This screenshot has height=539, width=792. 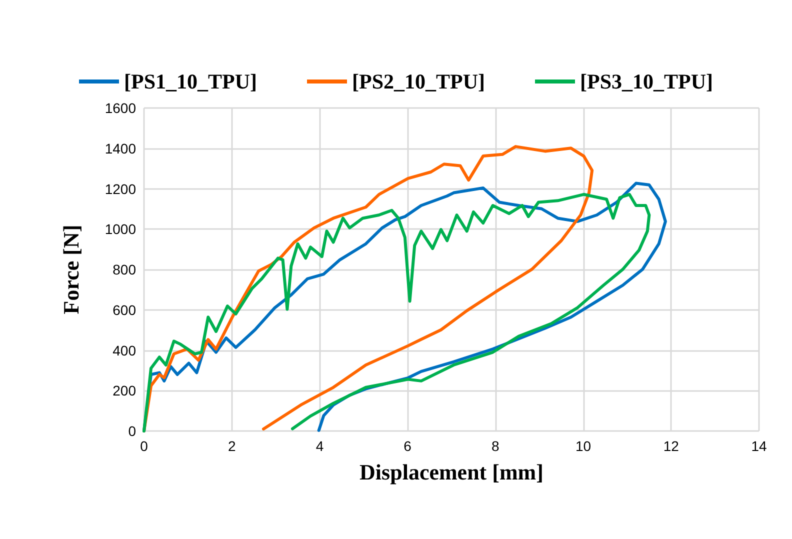 I want to click on y-tick-label: 600, so click(x=124, y=310).